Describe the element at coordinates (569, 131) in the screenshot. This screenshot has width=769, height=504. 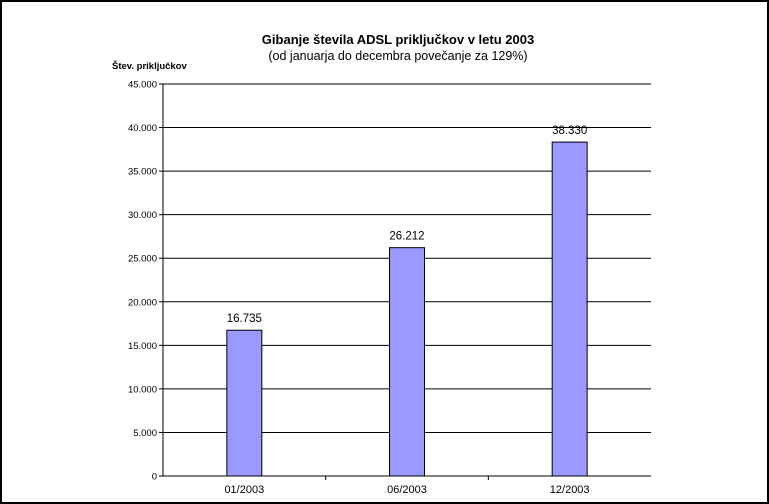
I see `data-label: 38.330` at that location.